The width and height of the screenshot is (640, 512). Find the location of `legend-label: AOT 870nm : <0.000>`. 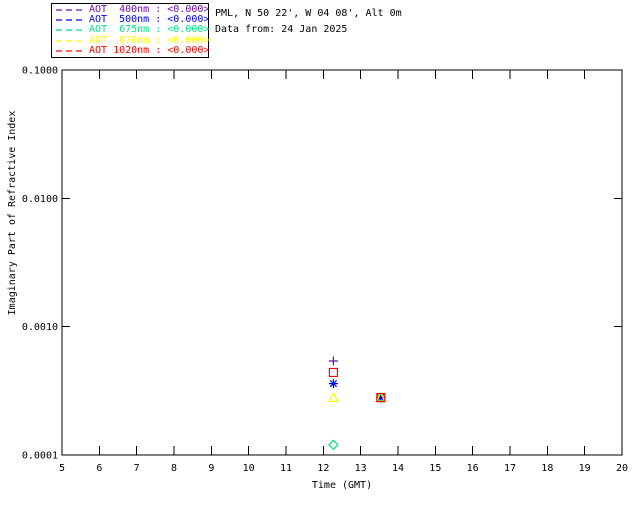

legend-label: AOT 870nm : <0.000> is located at coordinates (149, 40).